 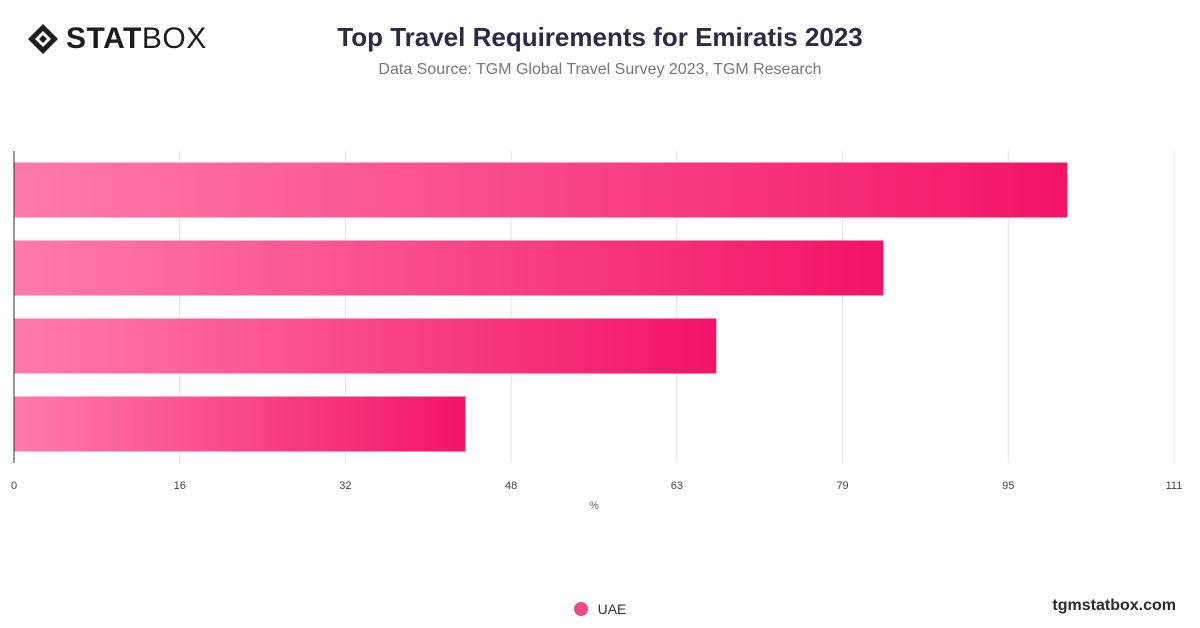 I want to click on logo-wordmark: STATBOX, so click(x=136, y=39).